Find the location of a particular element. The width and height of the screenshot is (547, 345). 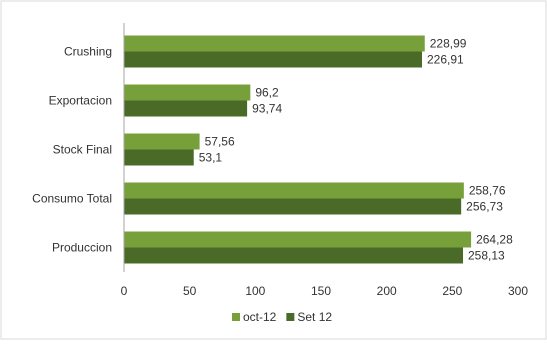

x-tick-label: 250 is located at coordinates (452, 291).